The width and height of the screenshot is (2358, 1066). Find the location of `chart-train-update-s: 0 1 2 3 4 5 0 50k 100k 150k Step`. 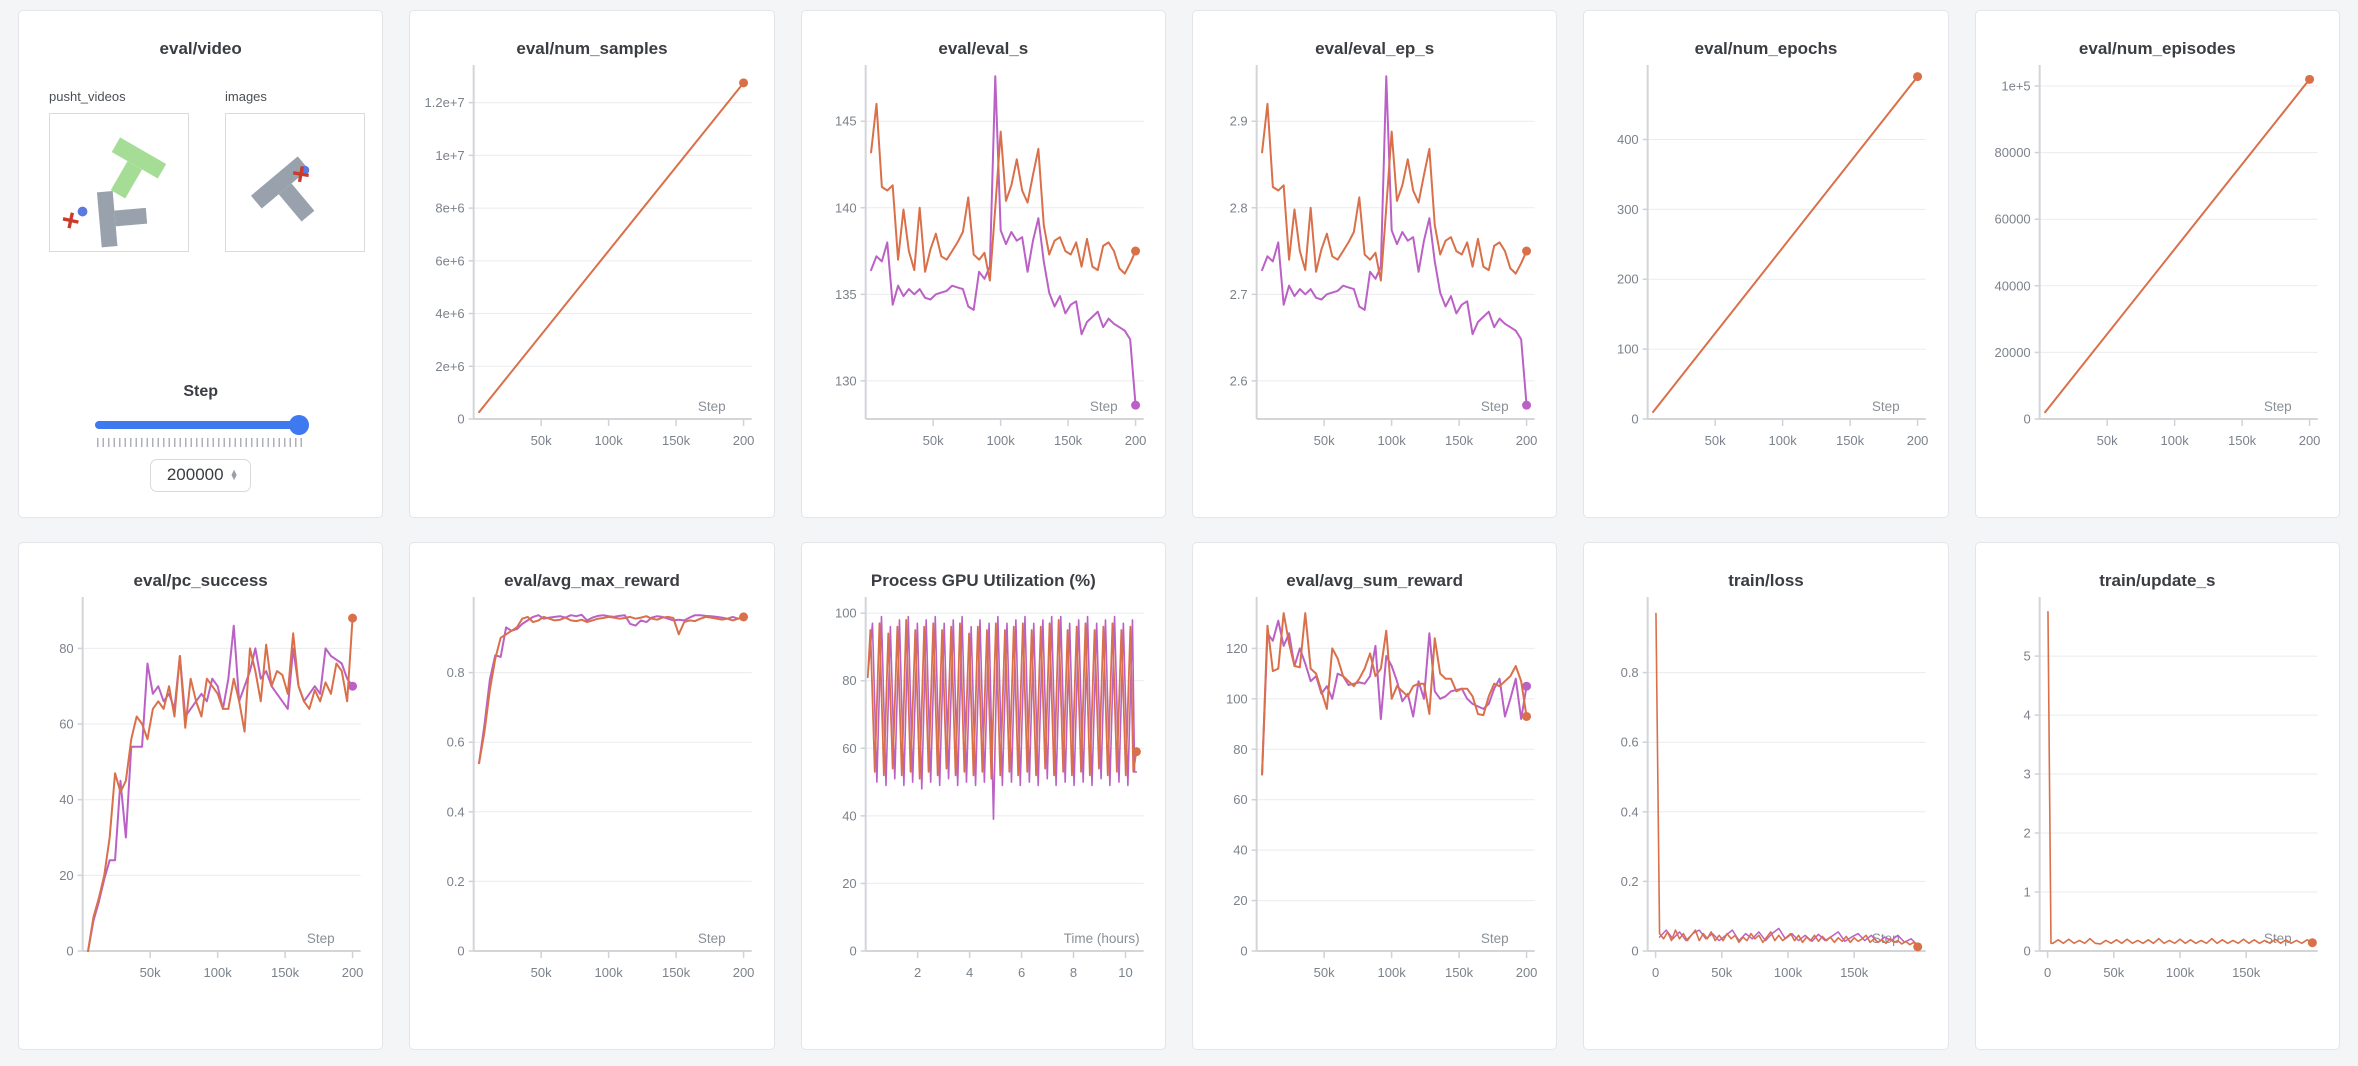

chart-train-update-s: 0 1 2 3 4 5 0 50k 100k 150k Step is located at coordinates (2157, 795).